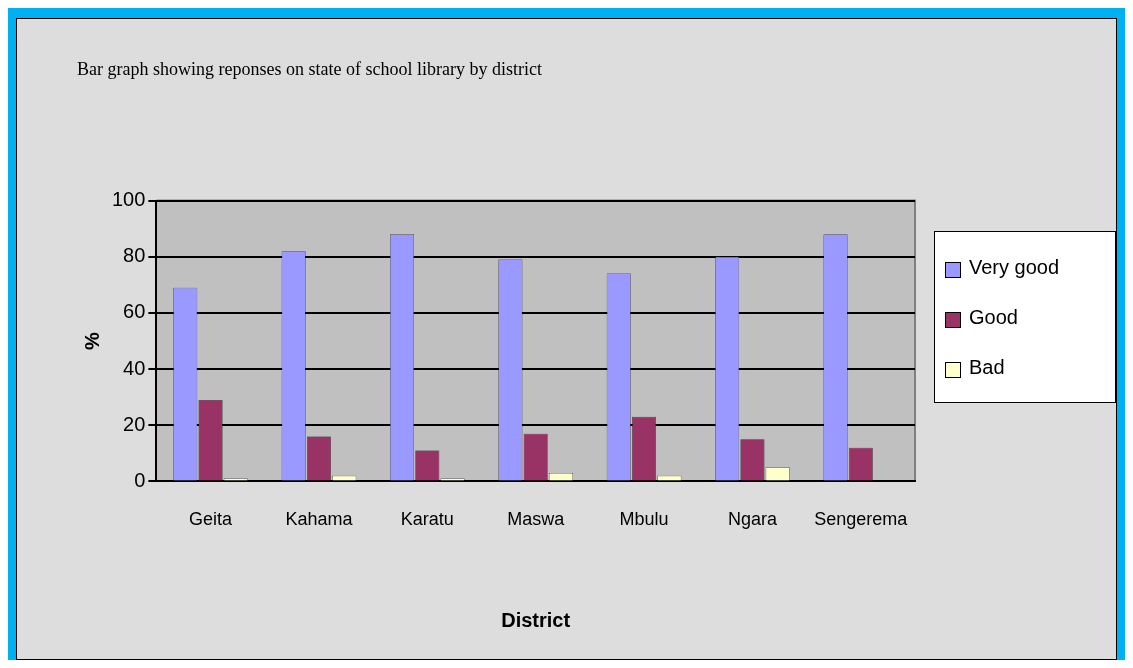 The image size is (1133, 668). What do you see at coordinates (861, 519) in the screenshot?
I see `x-tick-label: Sengerema` at bounding box center [861, 519].